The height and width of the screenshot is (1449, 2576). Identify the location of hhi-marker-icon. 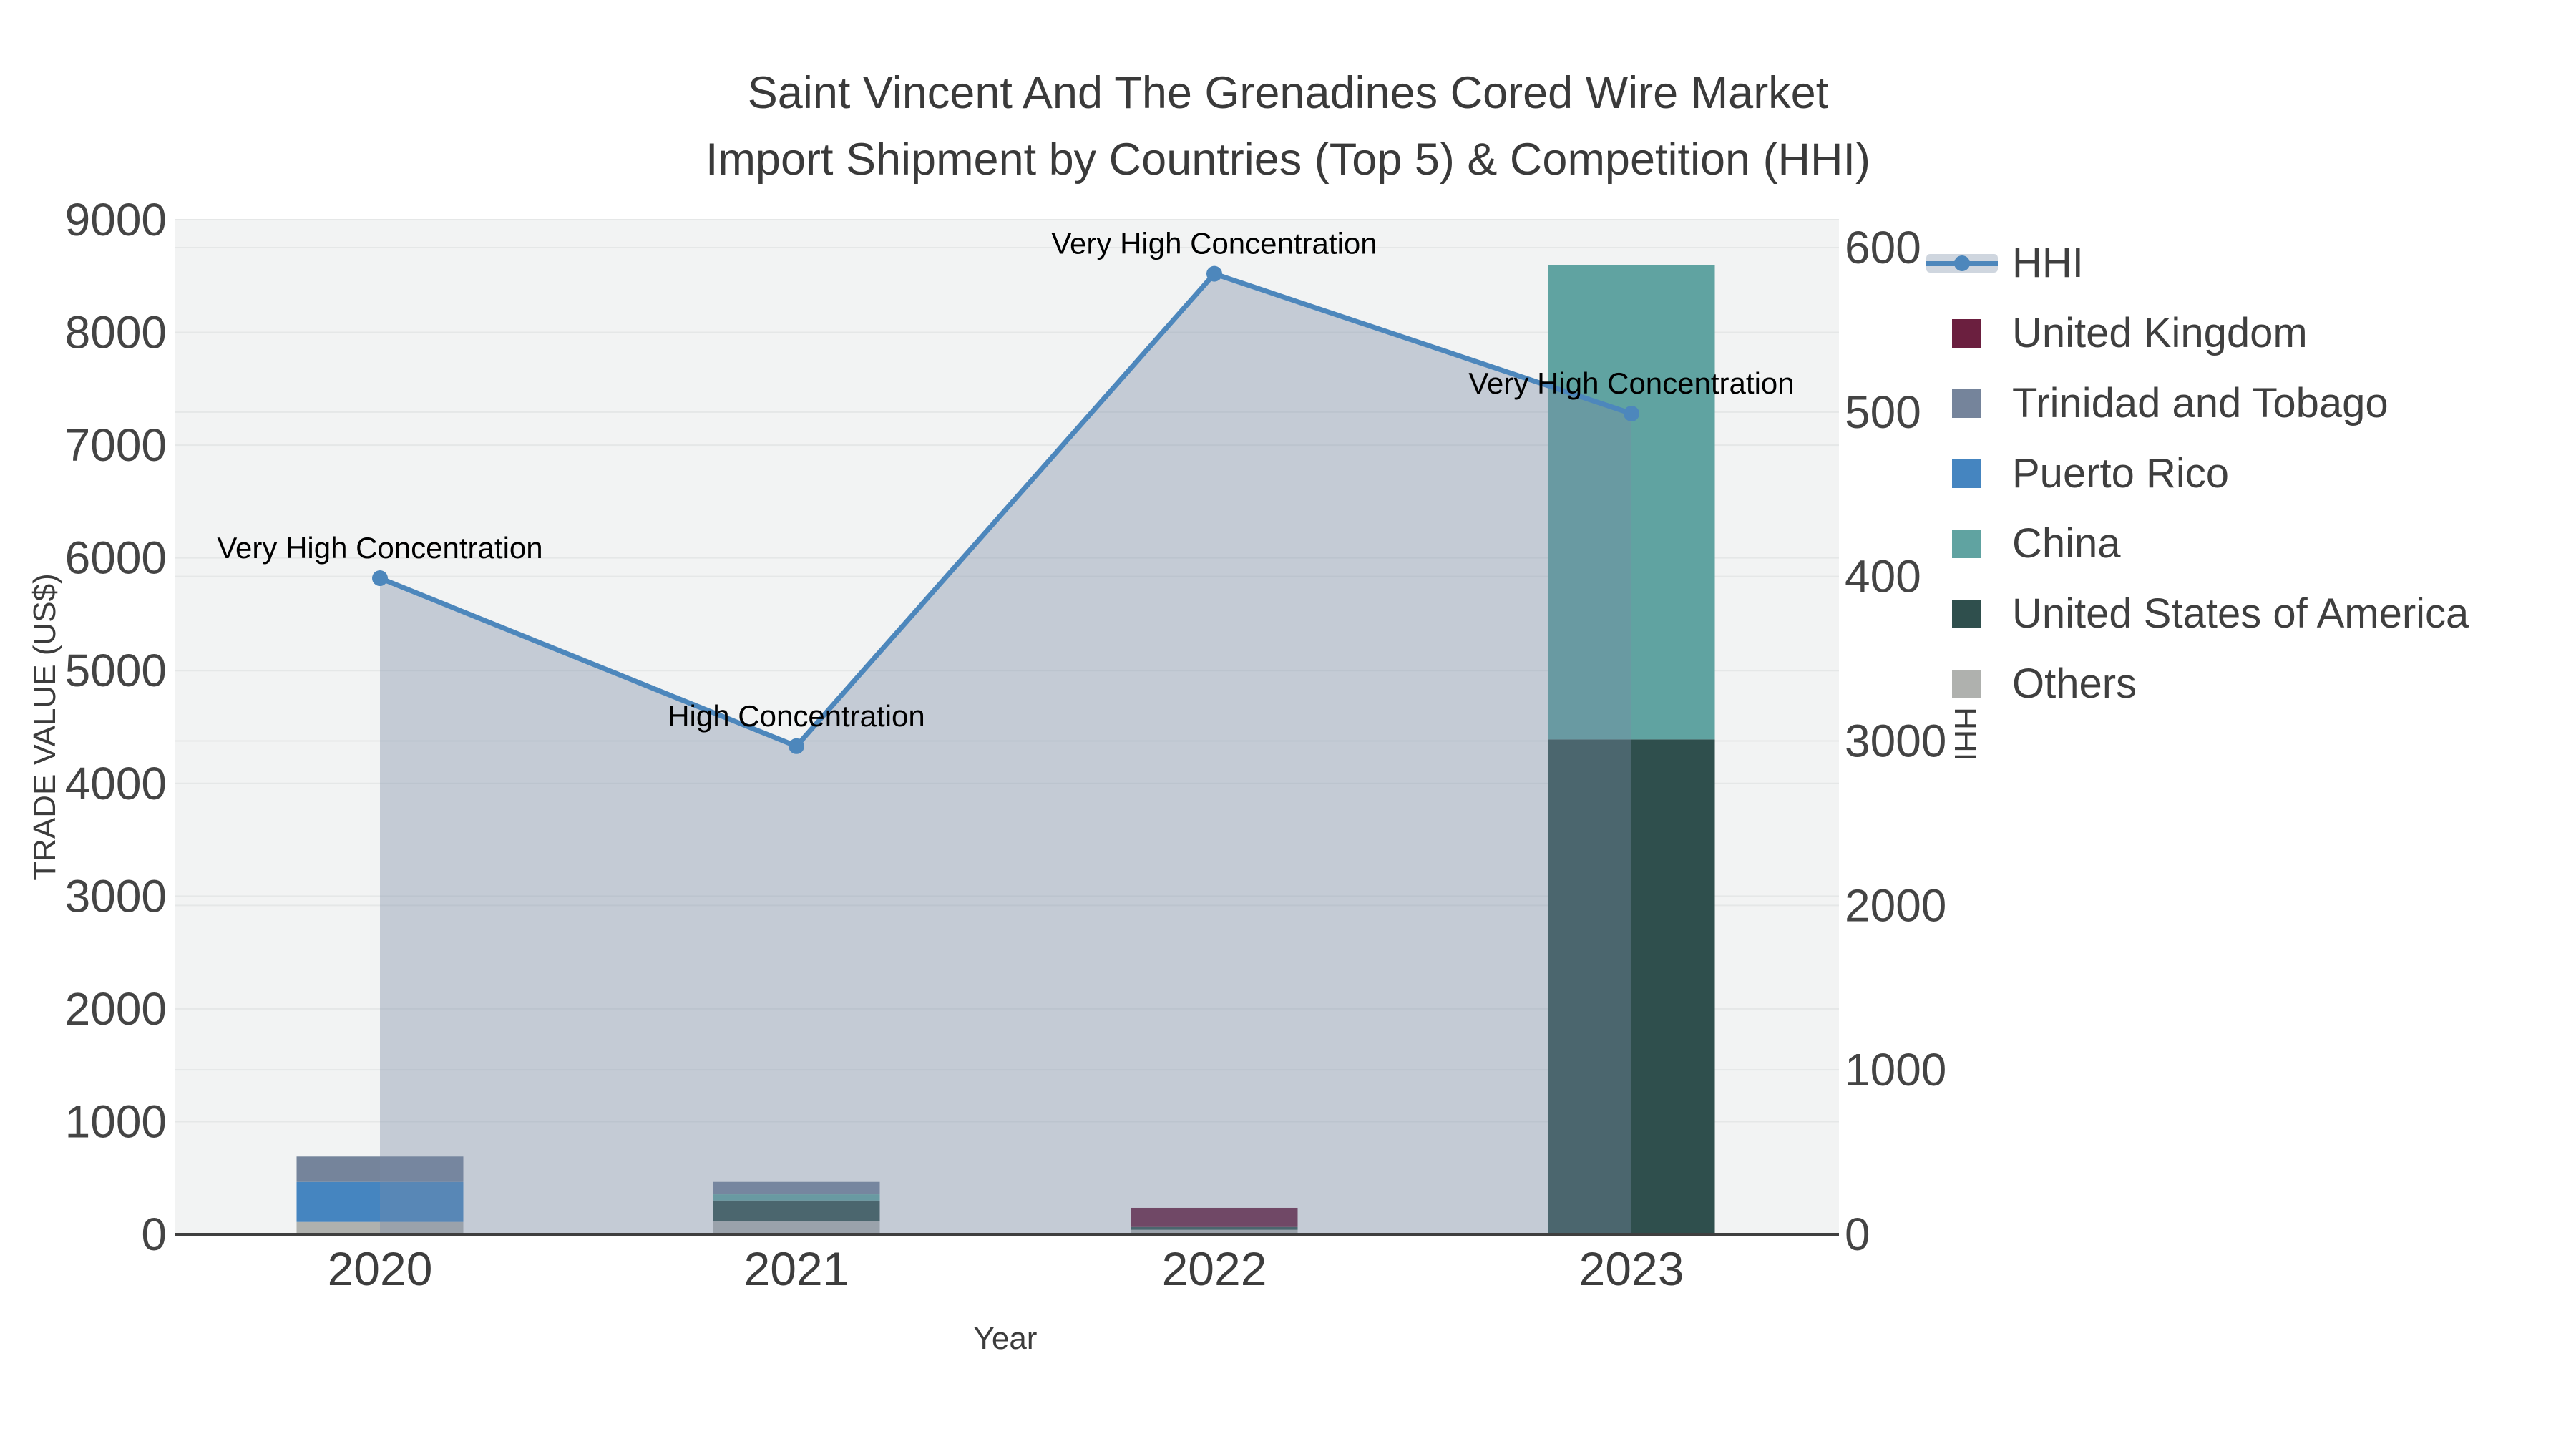
(1962, 263).